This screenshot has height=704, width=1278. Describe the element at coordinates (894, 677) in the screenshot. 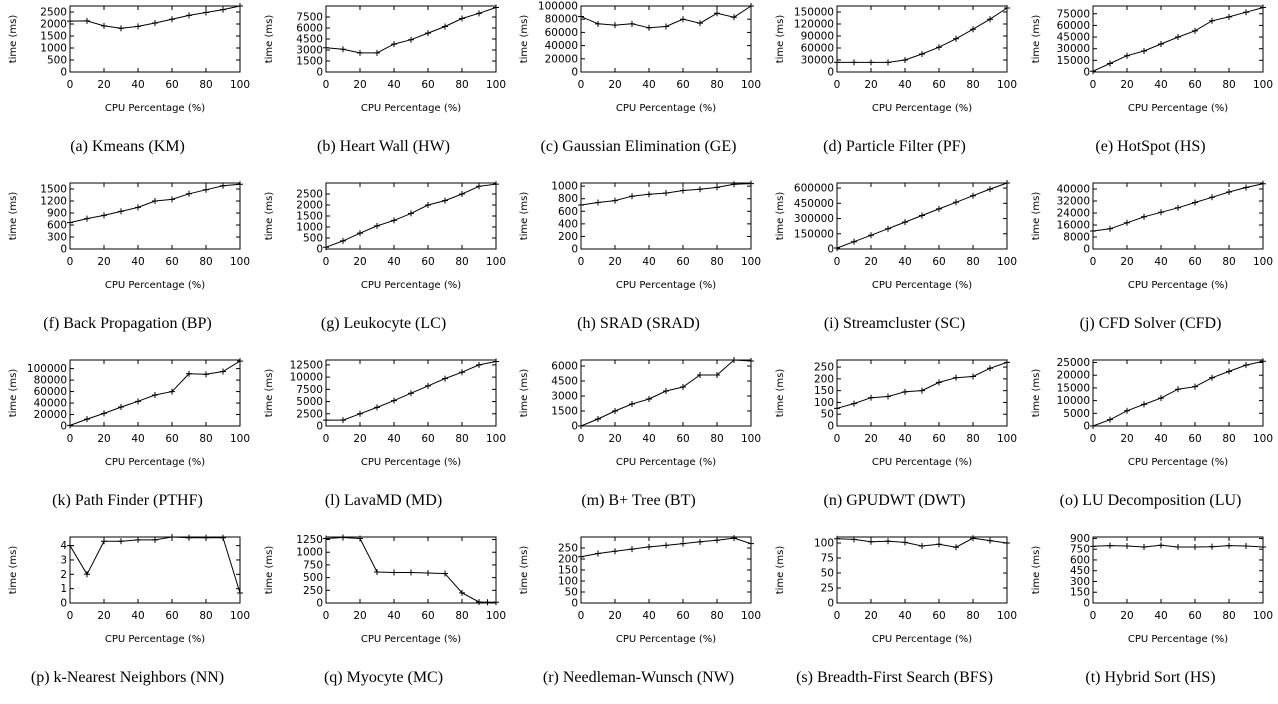

I see `chart-caption: (s) Breadth-First Search (BFS)` at that location.